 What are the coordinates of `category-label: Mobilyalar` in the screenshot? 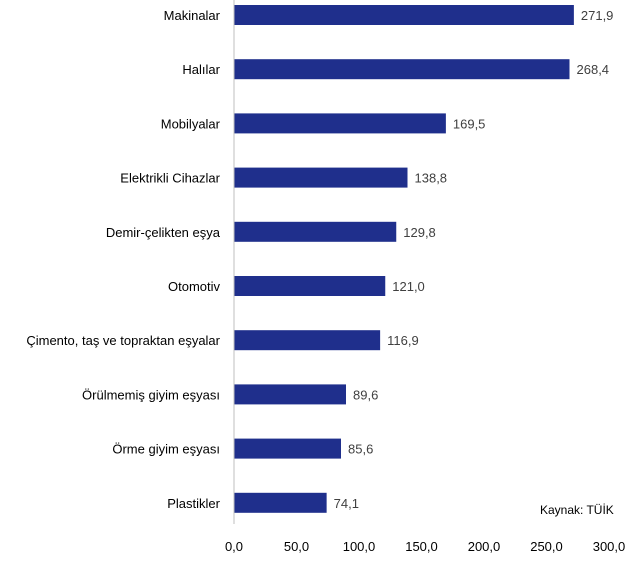 It's located at (191, 123).